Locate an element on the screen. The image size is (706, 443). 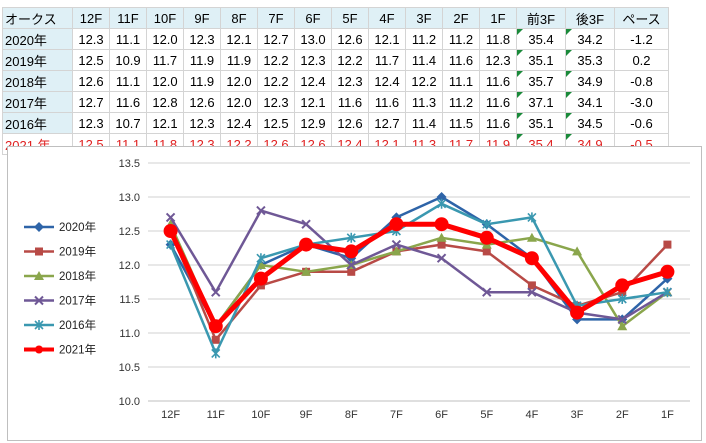
header-cell: 4F is located at coordinates (387, 18).